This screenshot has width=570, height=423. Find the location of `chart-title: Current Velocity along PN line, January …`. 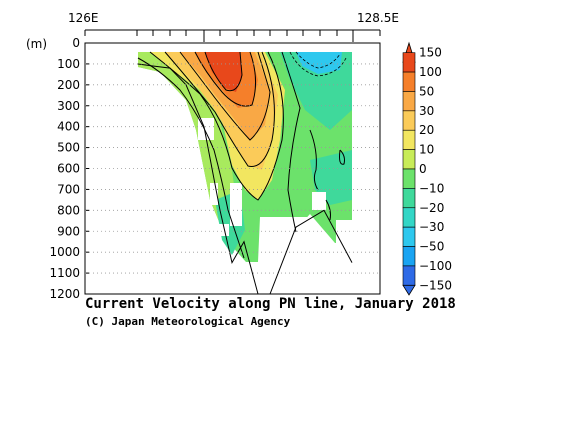

chart-title: Current Velocity along PN line, January … is located at coordinates (270, 304).